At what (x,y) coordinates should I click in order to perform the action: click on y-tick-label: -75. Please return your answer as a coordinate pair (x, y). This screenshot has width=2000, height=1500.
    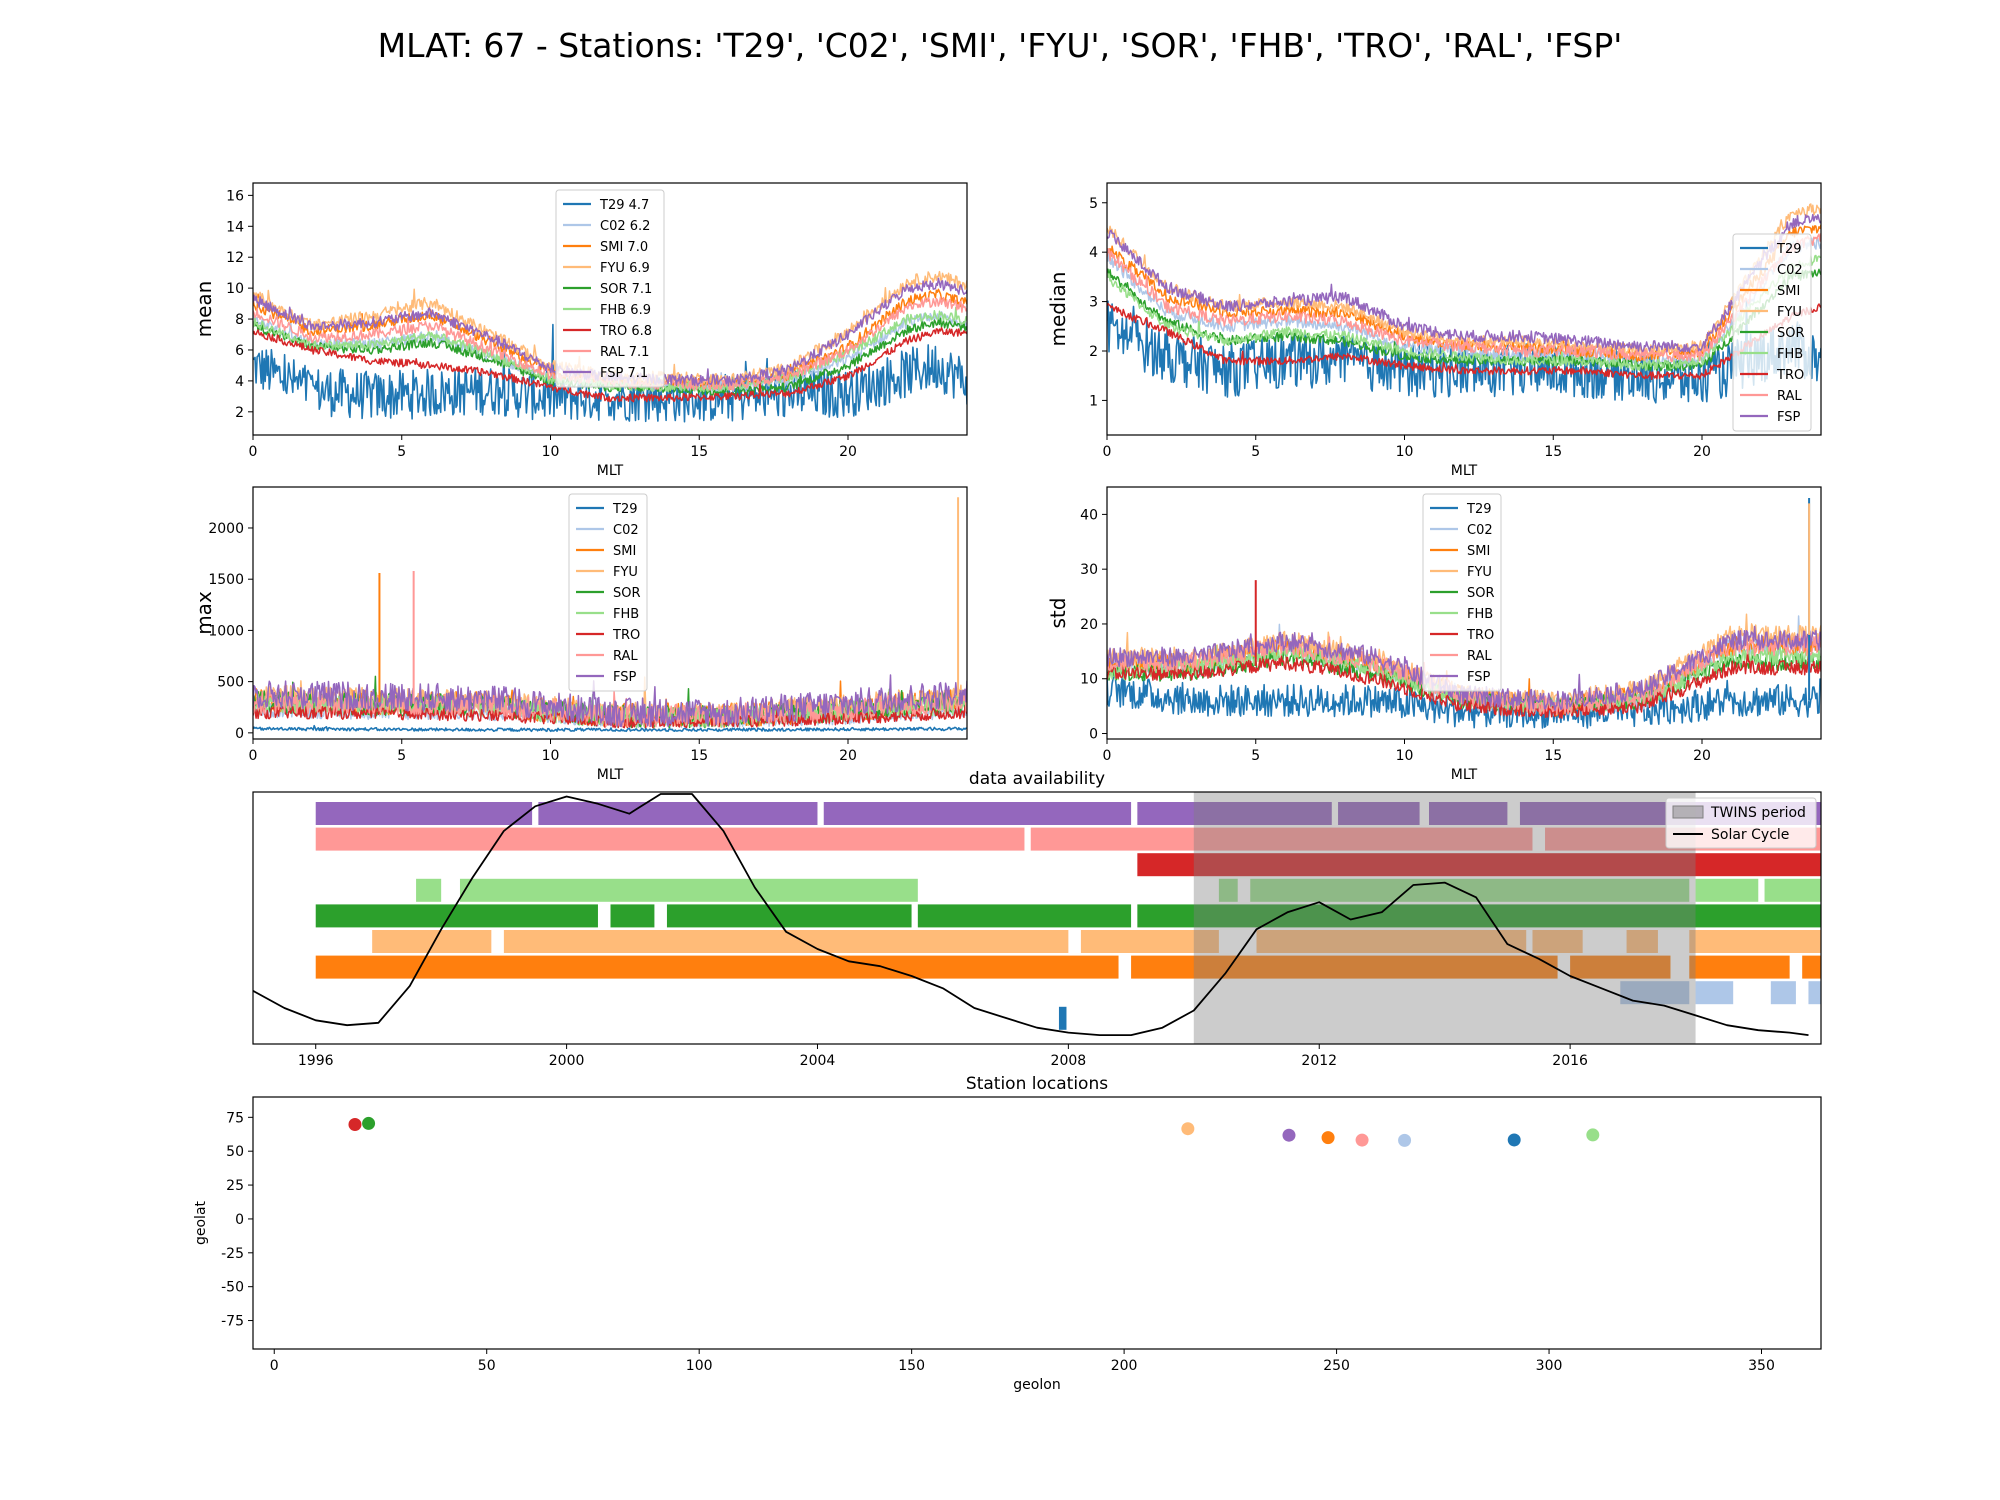
    Looking at the image, I should click on (232, 1322).